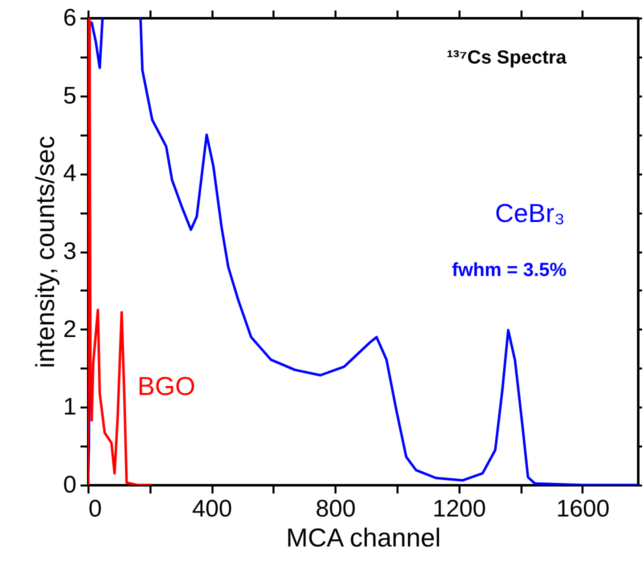  I want to click on y-tick-label: 1, so click(69, 407).